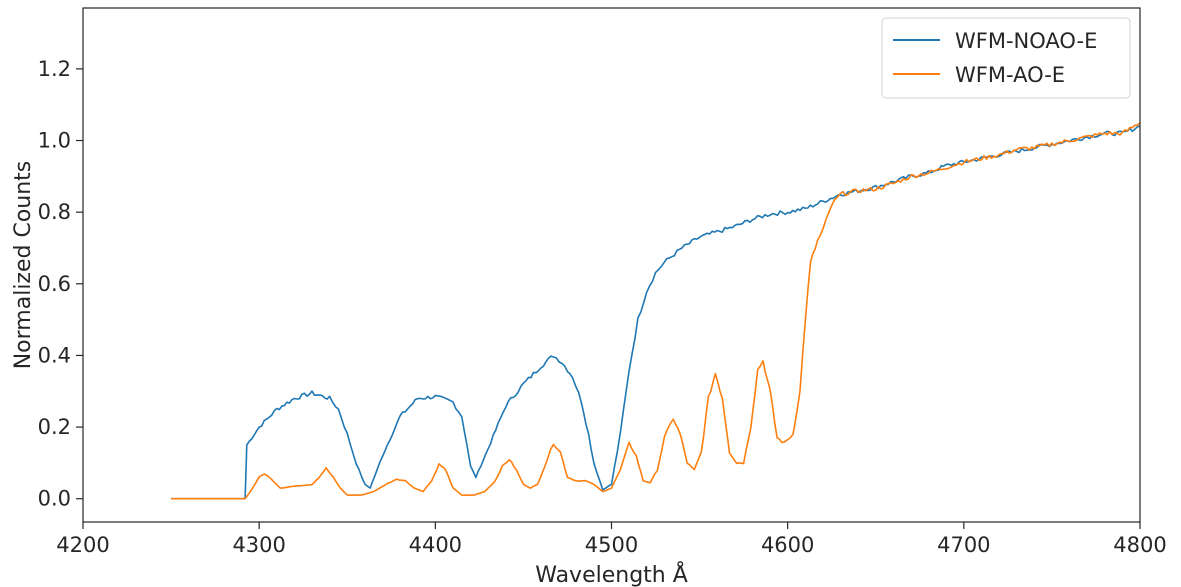 This screenshot has height=587, width=1181. I want to click on y-tick-label: 0.8, so click(54, 212).